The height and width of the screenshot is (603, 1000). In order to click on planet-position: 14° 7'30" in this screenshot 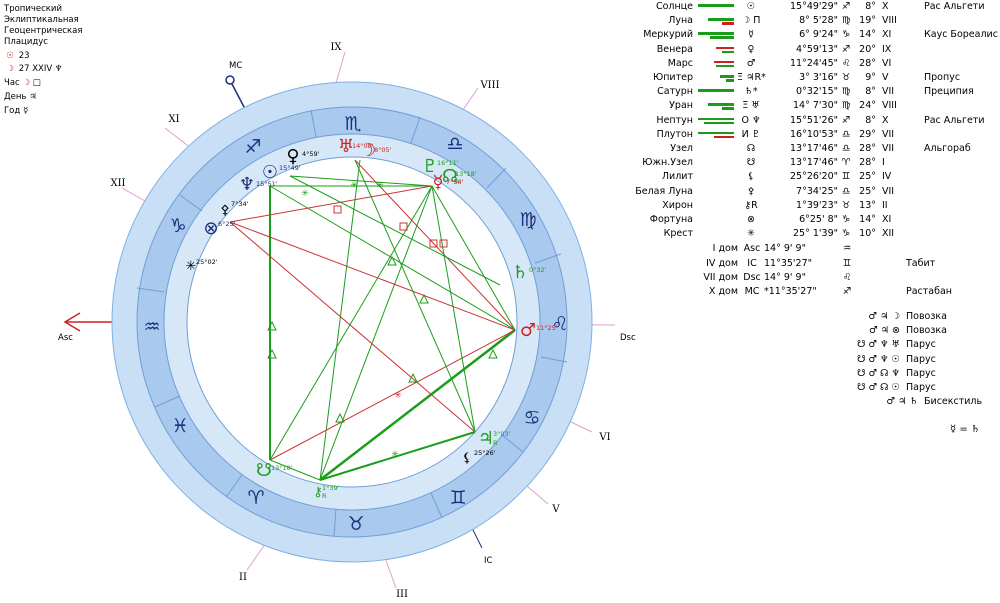, I will do `click(815, 106)`.